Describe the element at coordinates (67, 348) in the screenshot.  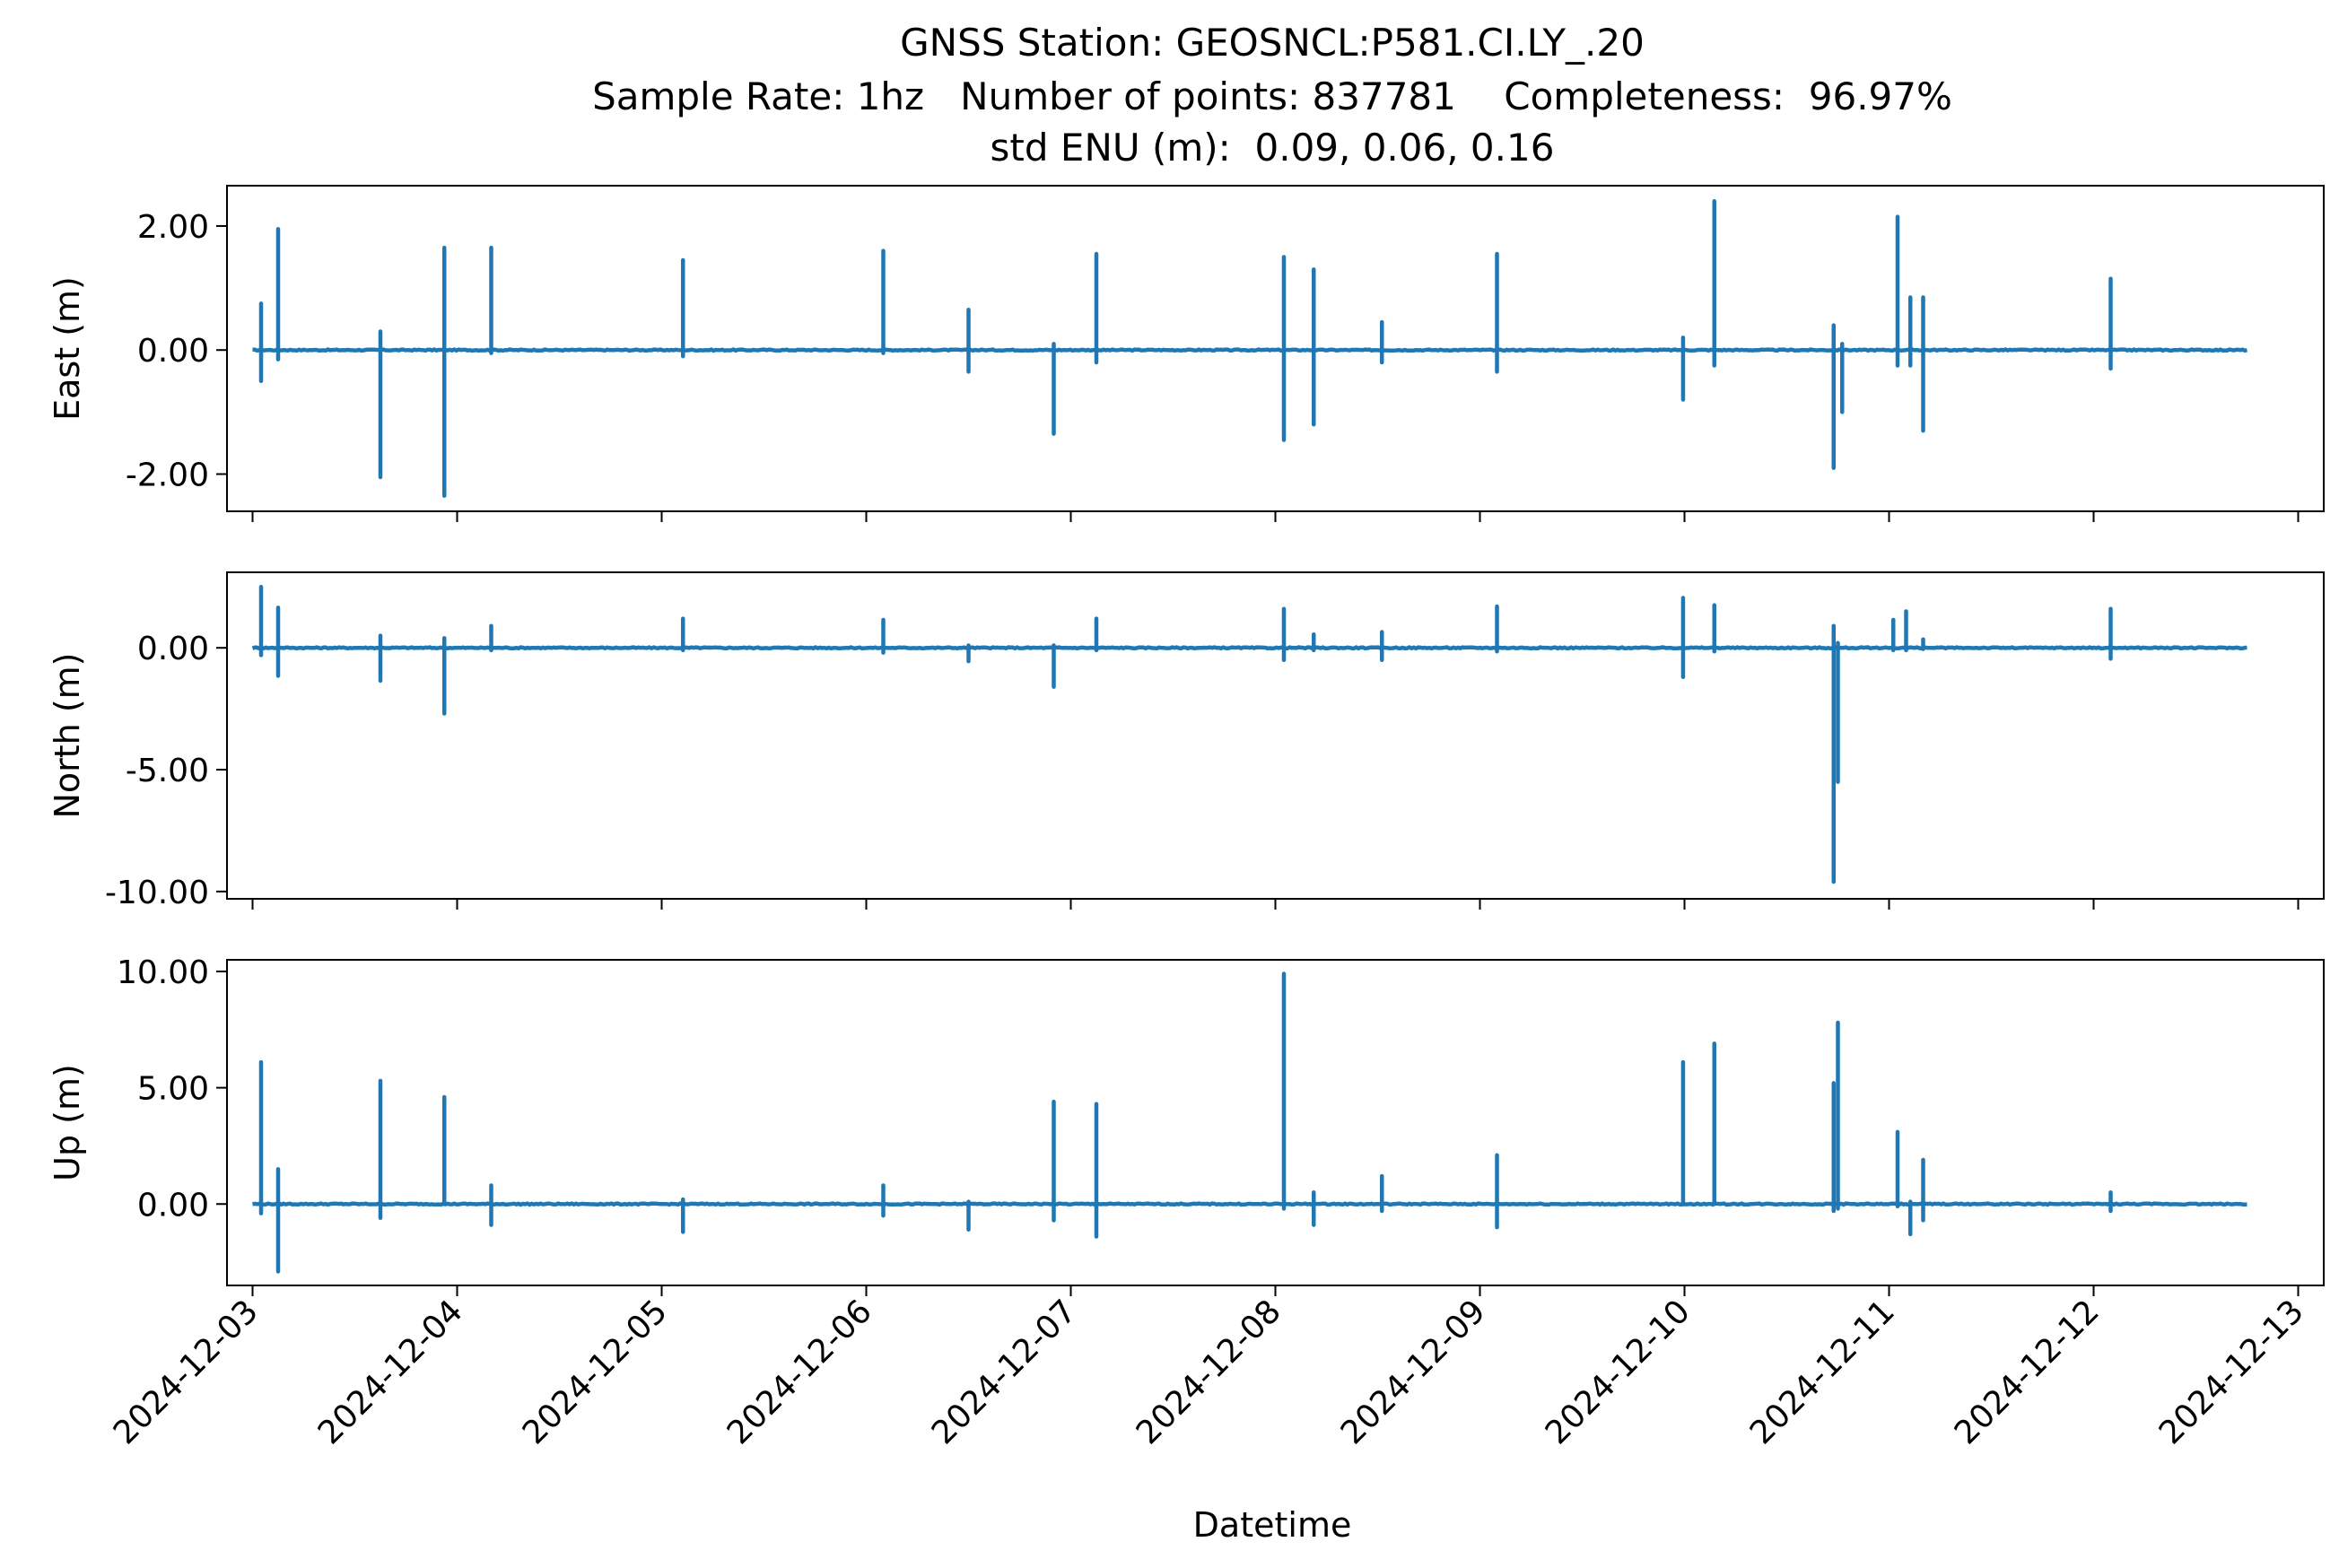
I see `y-axis-label: East (m)` at that location.